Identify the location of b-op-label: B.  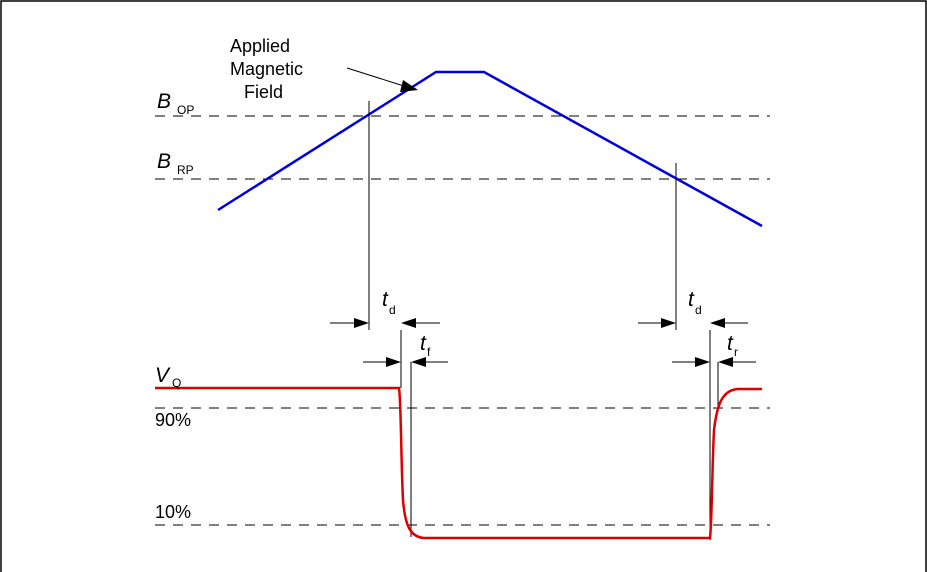
(164, 101).